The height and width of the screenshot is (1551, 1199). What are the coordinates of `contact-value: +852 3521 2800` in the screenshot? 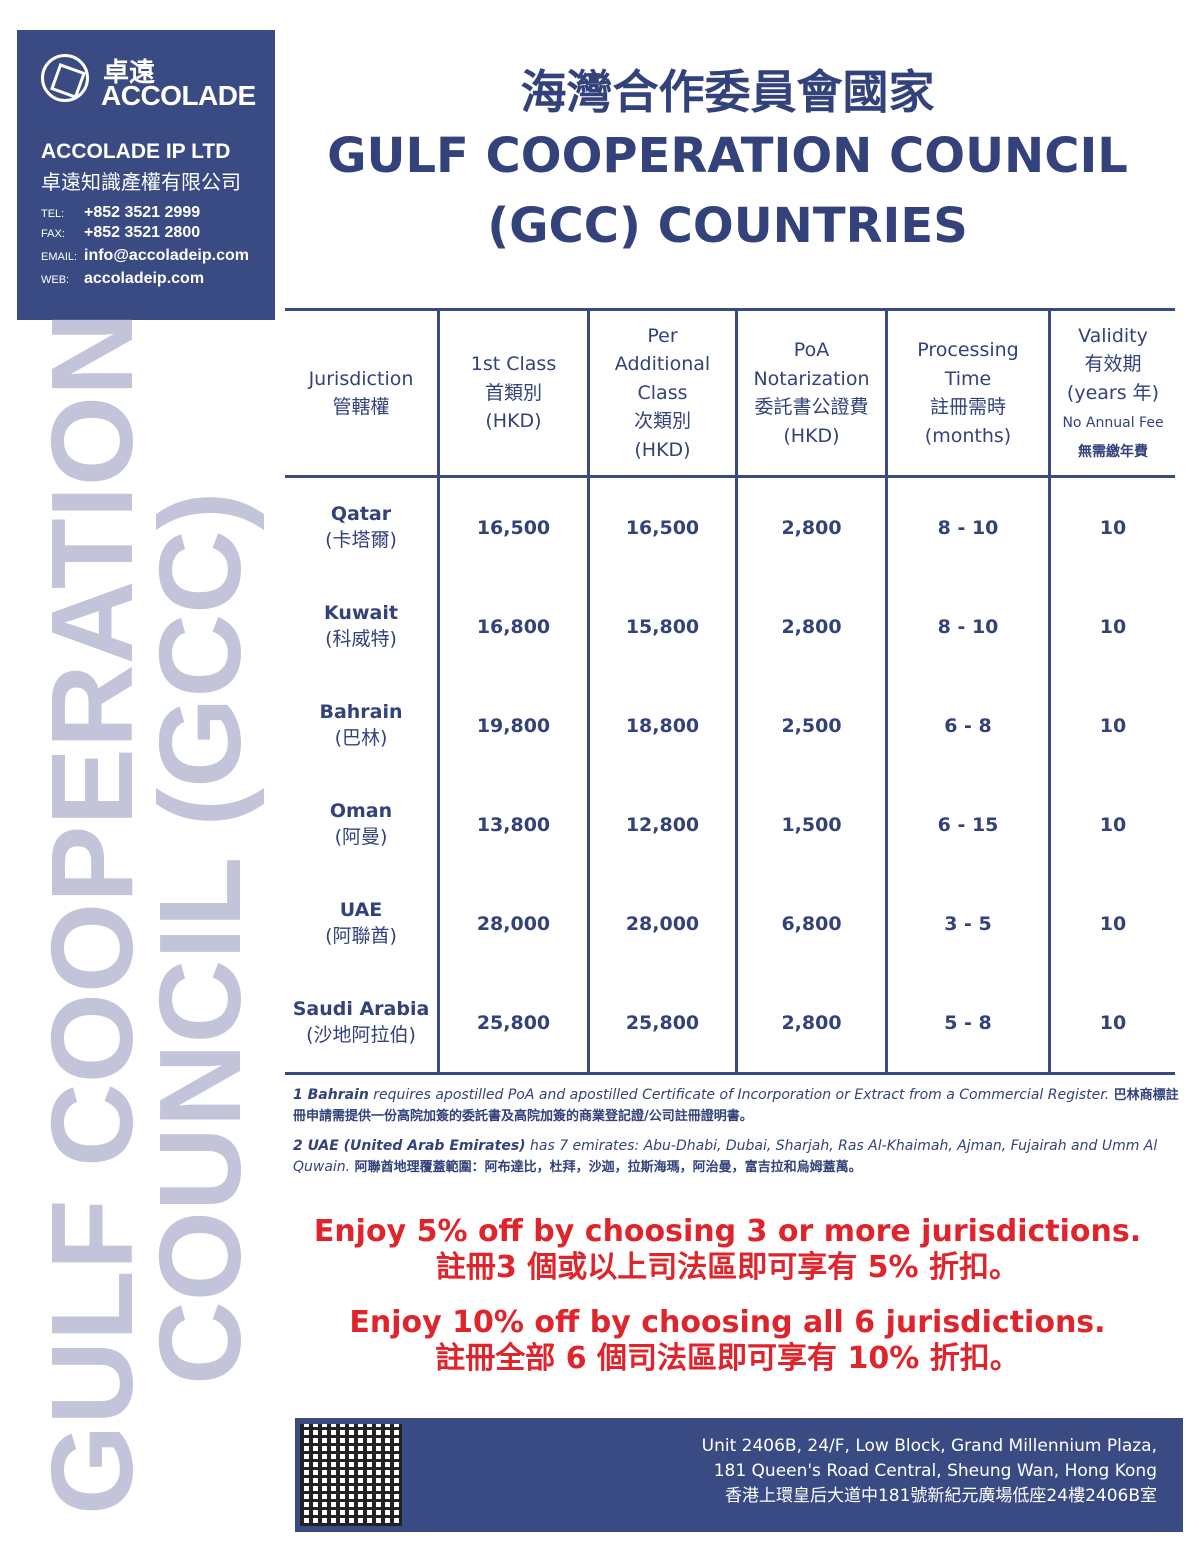 It's located at (142, 232).